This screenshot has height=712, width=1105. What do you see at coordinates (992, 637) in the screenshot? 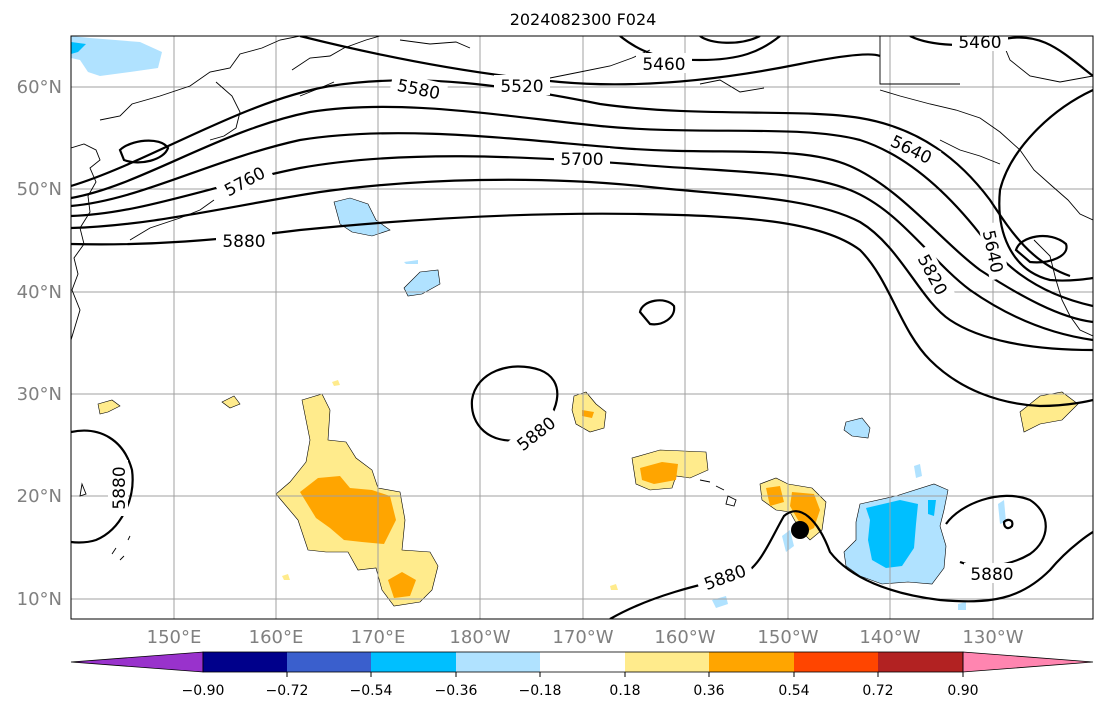
I see `lon-label: 130°W` at bounding box center [992, 637].